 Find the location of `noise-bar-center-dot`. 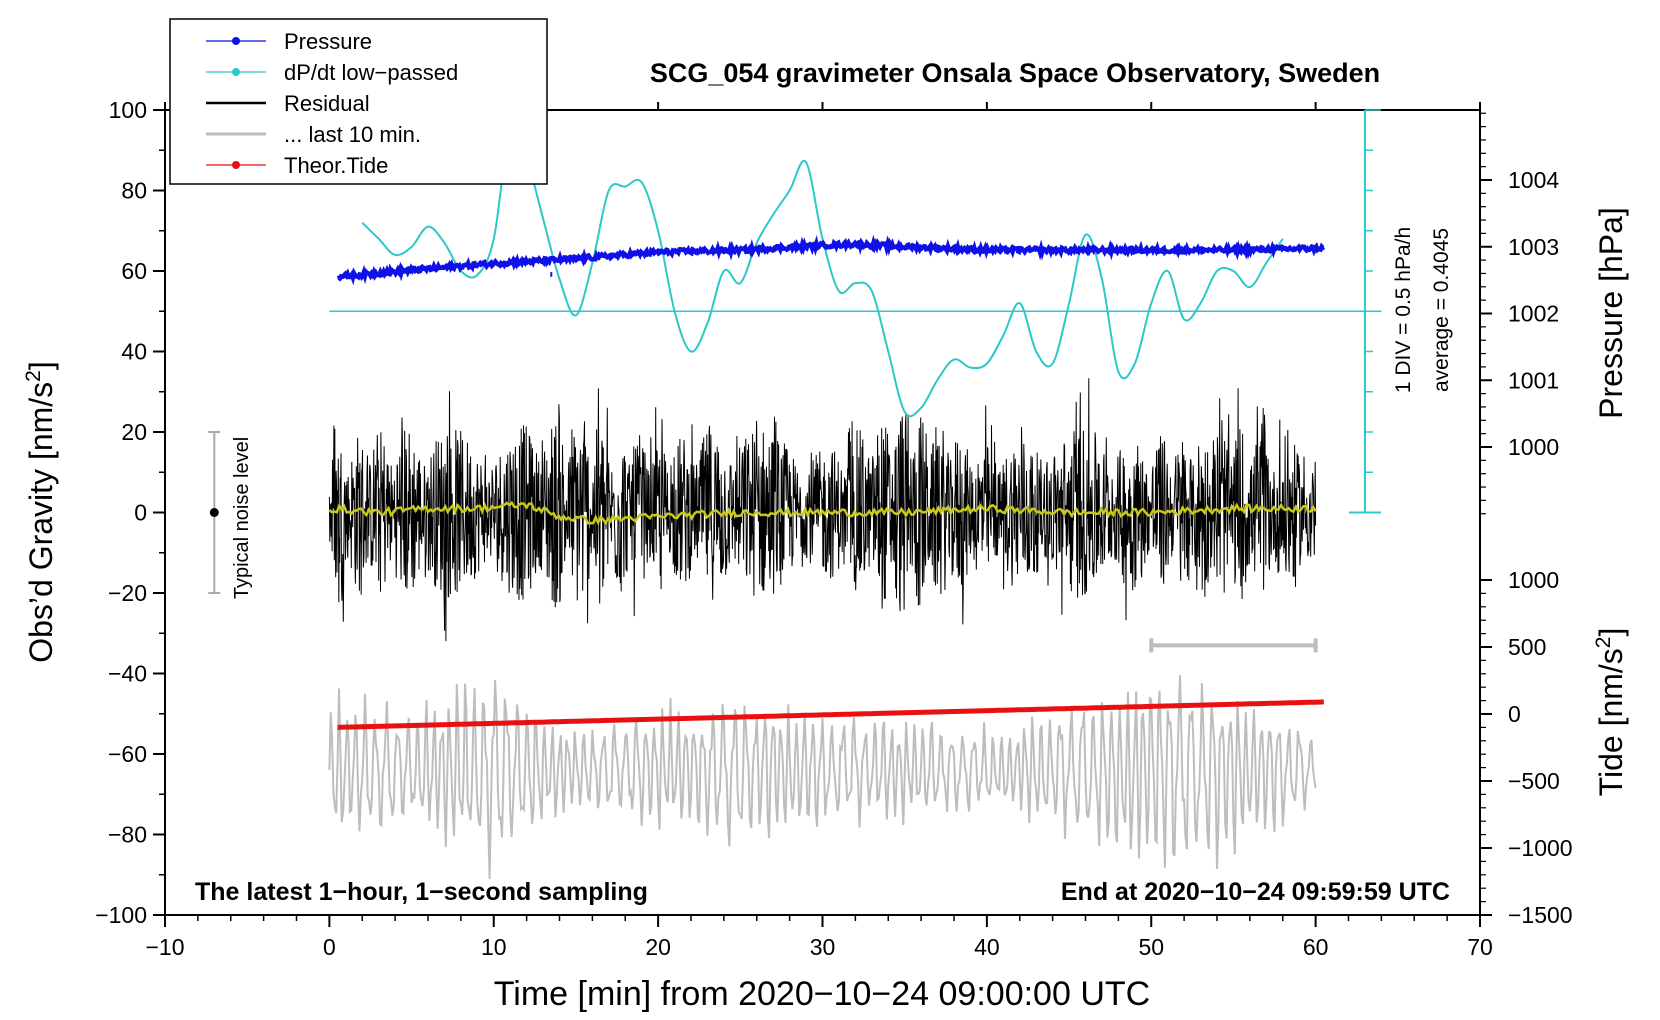

noise-bar-center-dot is located at coordinates (214, 512).